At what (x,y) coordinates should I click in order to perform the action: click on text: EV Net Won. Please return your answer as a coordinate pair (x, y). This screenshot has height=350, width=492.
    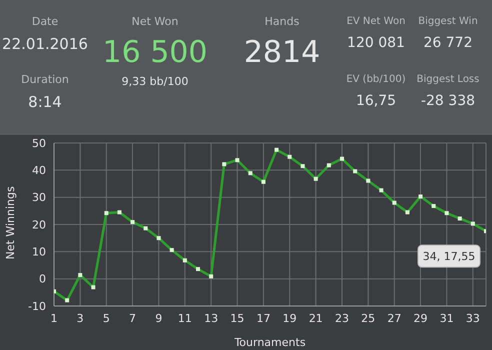
    Looking at the image, I should click on (376, 21).